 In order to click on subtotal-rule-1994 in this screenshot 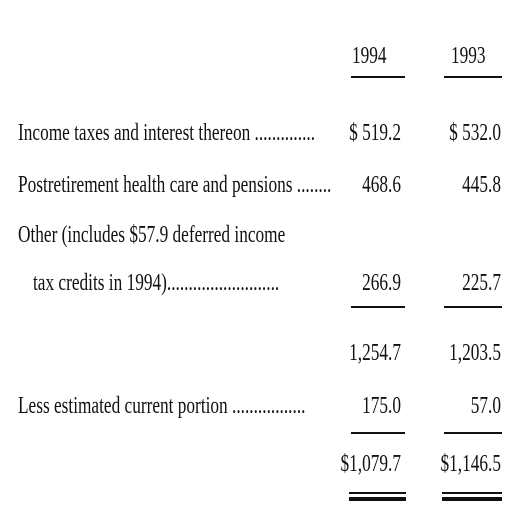, I will do `click(378, 307)`.